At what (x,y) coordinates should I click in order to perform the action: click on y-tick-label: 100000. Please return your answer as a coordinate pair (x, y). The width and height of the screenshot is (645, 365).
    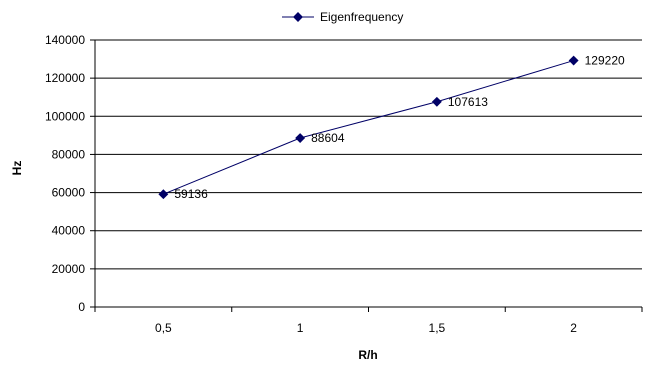
    Looking at the image, I should click on (65, 116).